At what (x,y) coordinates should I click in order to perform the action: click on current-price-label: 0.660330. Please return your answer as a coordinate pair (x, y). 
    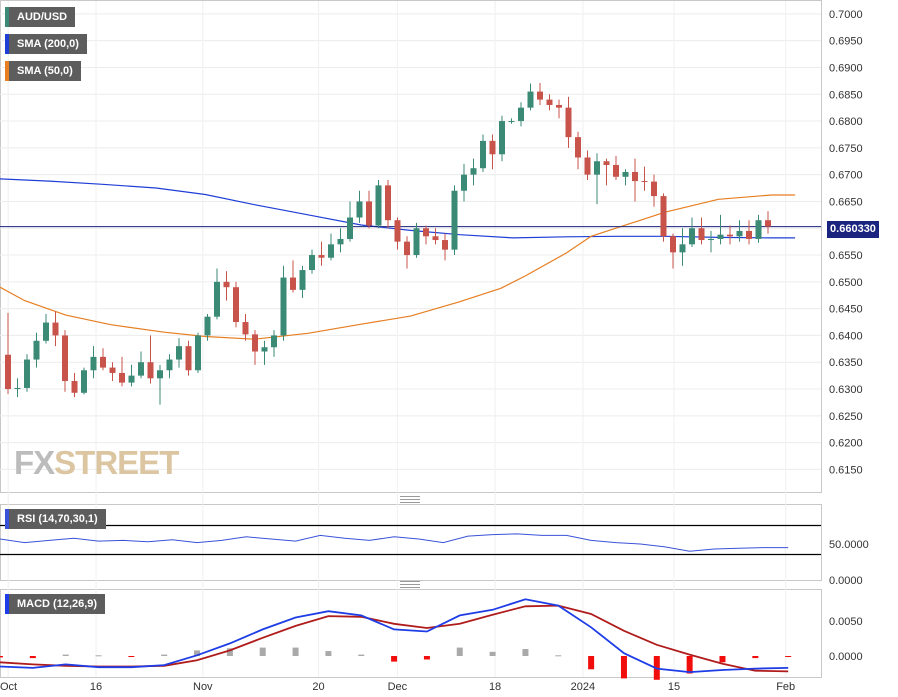
    Looking at the image, I should click on (853, 229).